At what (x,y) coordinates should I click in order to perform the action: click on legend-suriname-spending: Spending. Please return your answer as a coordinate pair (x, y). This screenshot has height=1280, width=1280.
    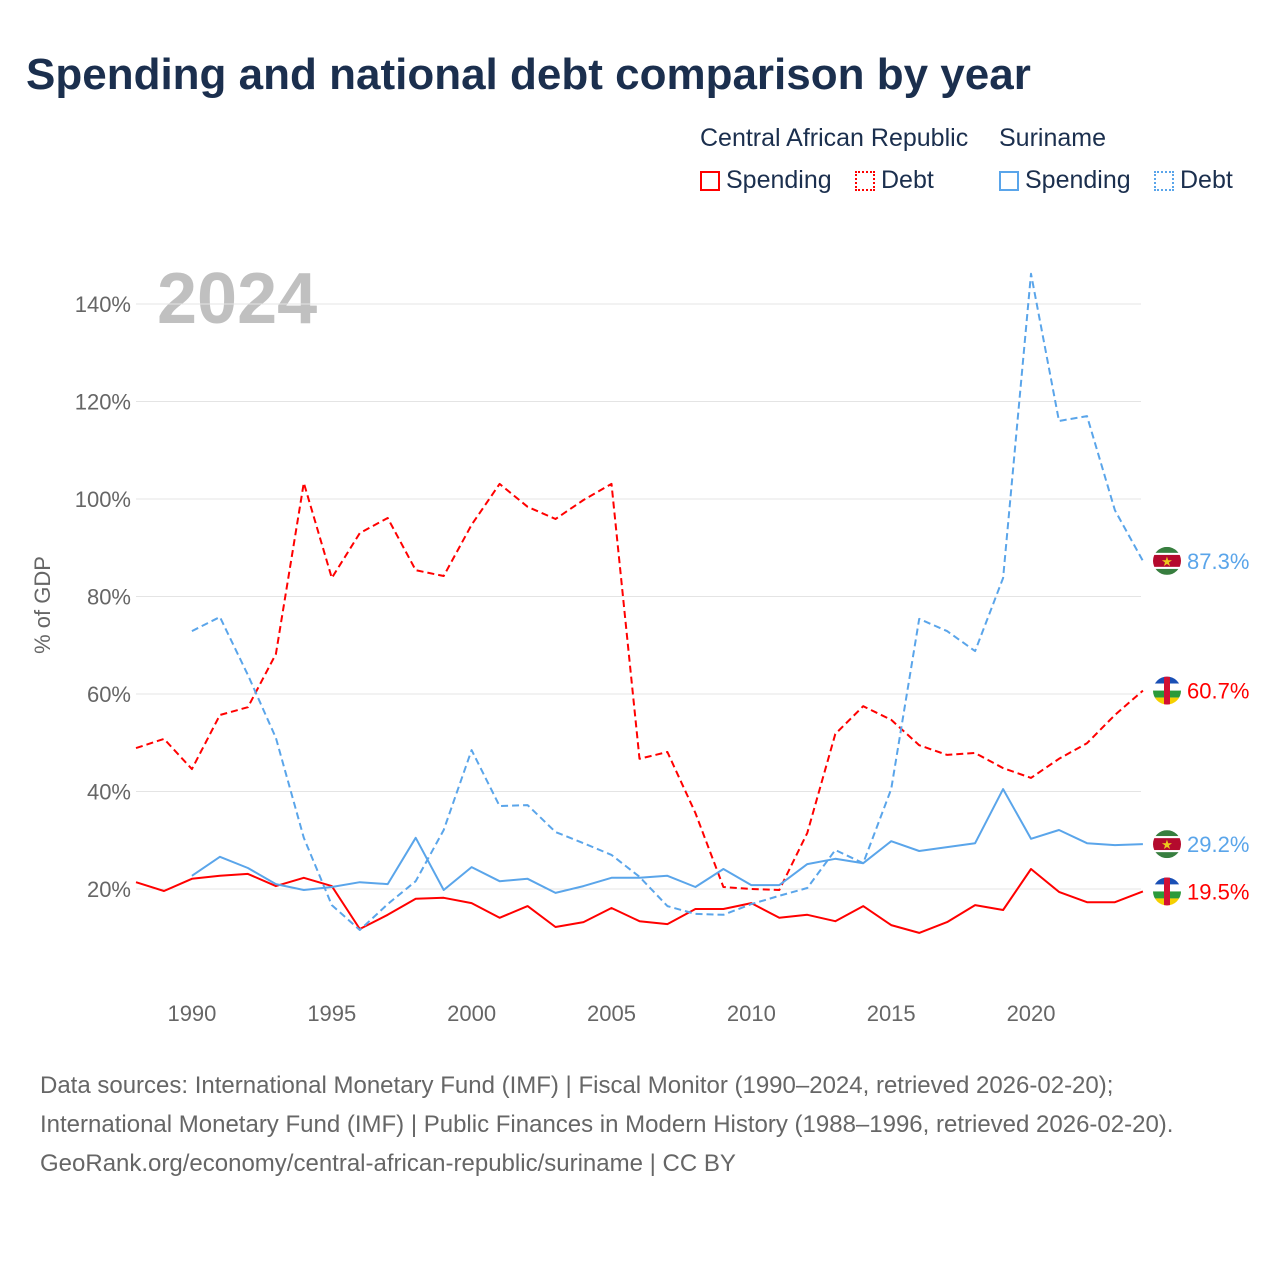
    Looking at the image, I should click on (1065, 180).